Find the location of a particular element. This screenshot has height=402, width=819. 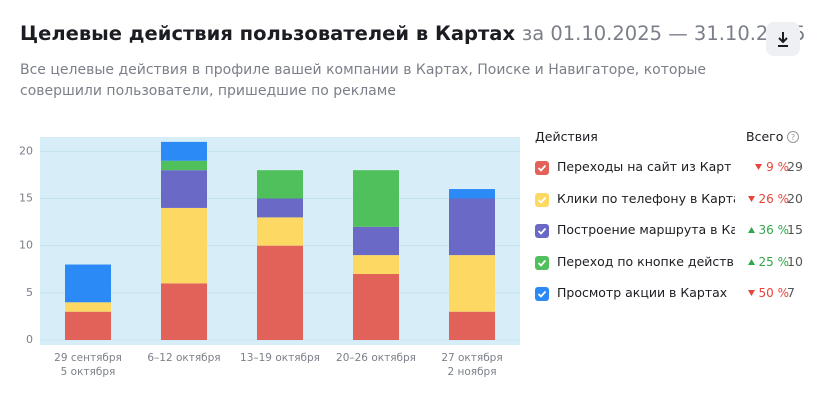

change: 36 % is located at coordinates (766, 230).